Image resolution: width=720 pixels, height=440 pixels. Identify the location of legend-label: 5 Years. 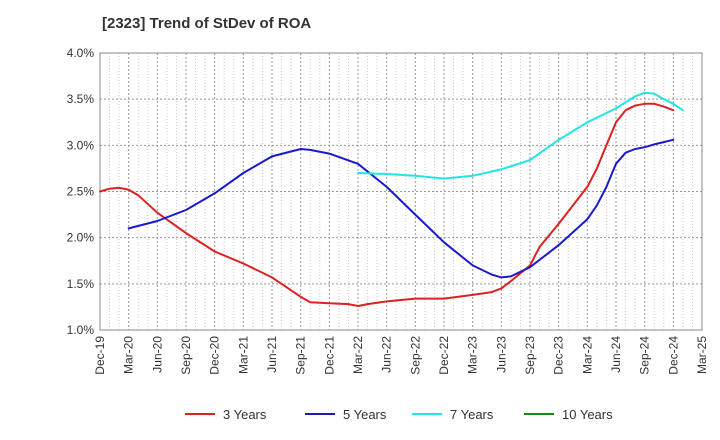
(365, 414).